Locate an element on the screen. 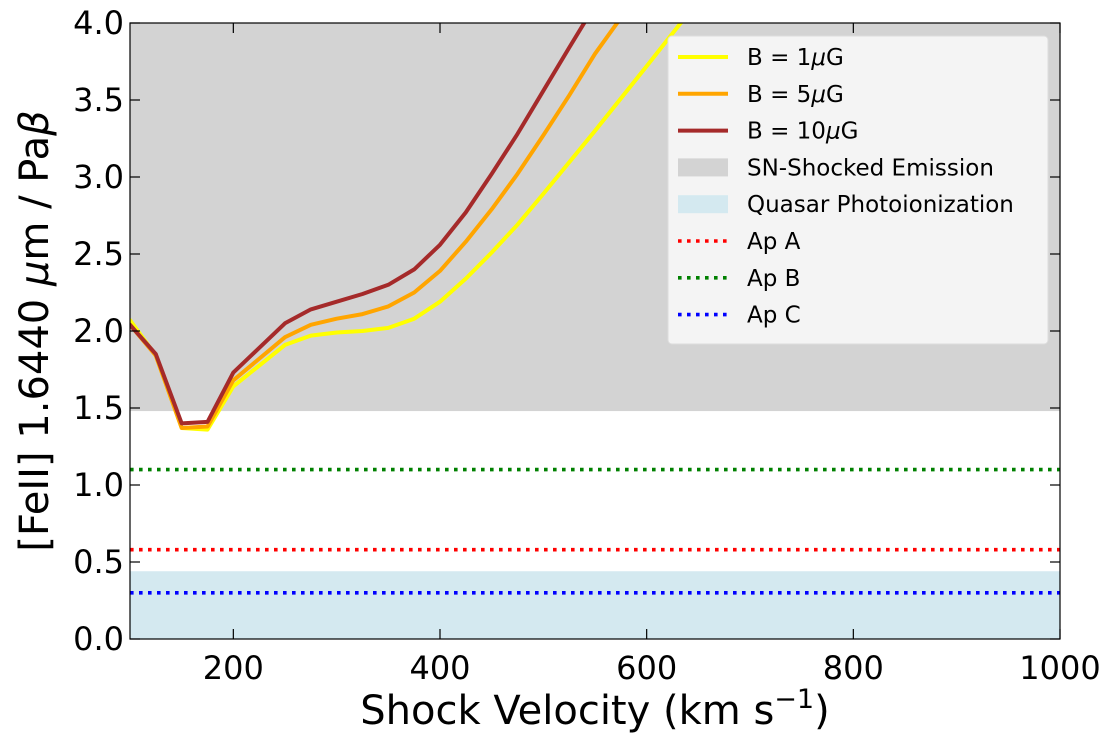 The width and height of the screenshot is (1114, 744). y-tick-label: 0.5 is located at coordinates (98, 562).